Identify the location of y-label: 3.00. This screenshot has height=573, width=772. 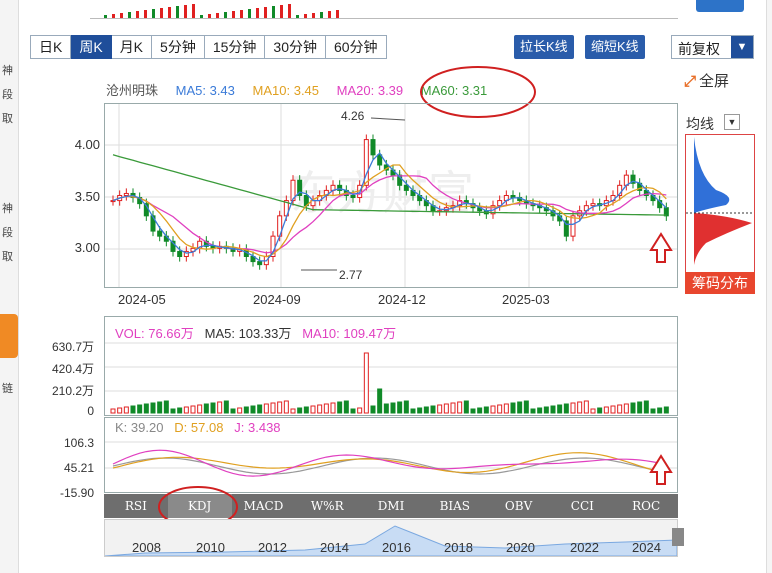
(87, 247).